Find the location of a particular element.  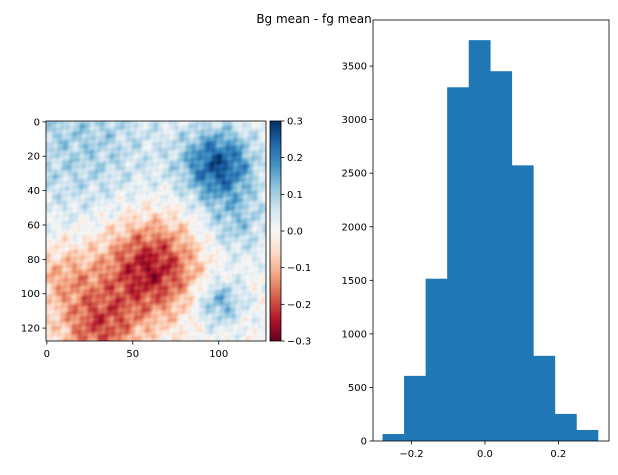

y-tick-label: 100 is located at coordinates (30, 294).